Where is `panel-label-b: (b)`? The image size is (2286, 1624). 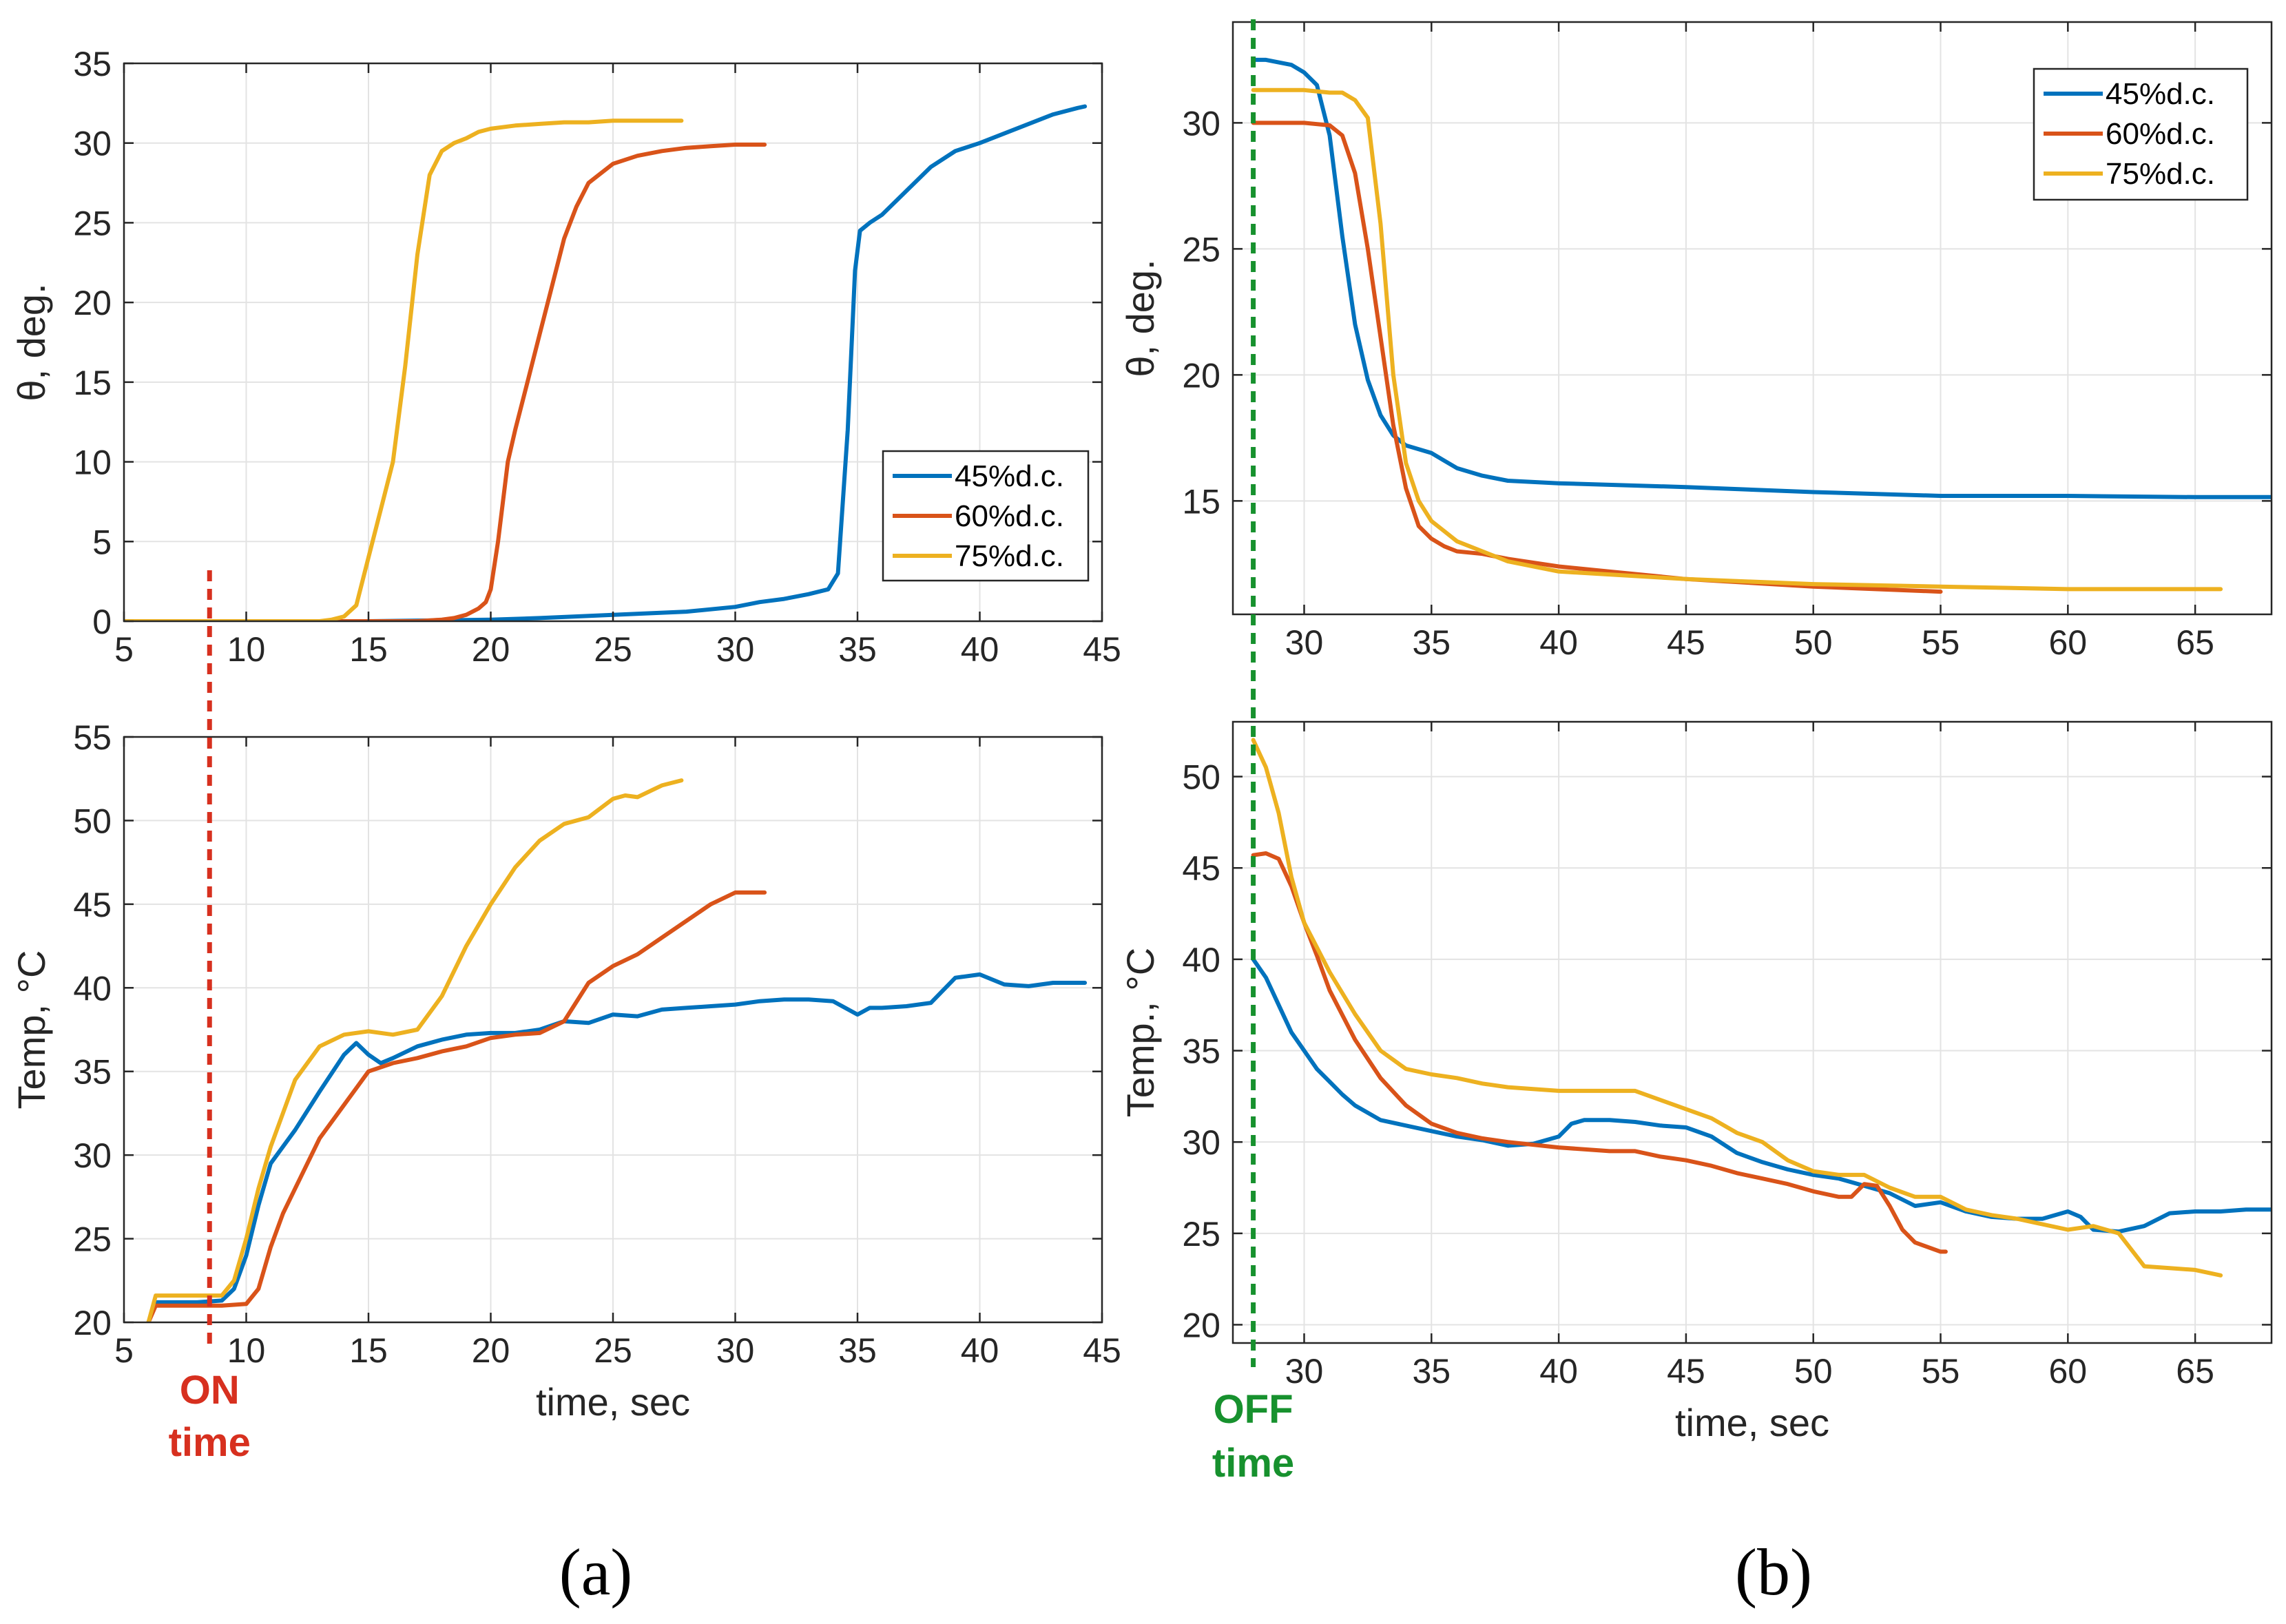
panel-label-b: (b) is located at coordinates (1773, 1572).